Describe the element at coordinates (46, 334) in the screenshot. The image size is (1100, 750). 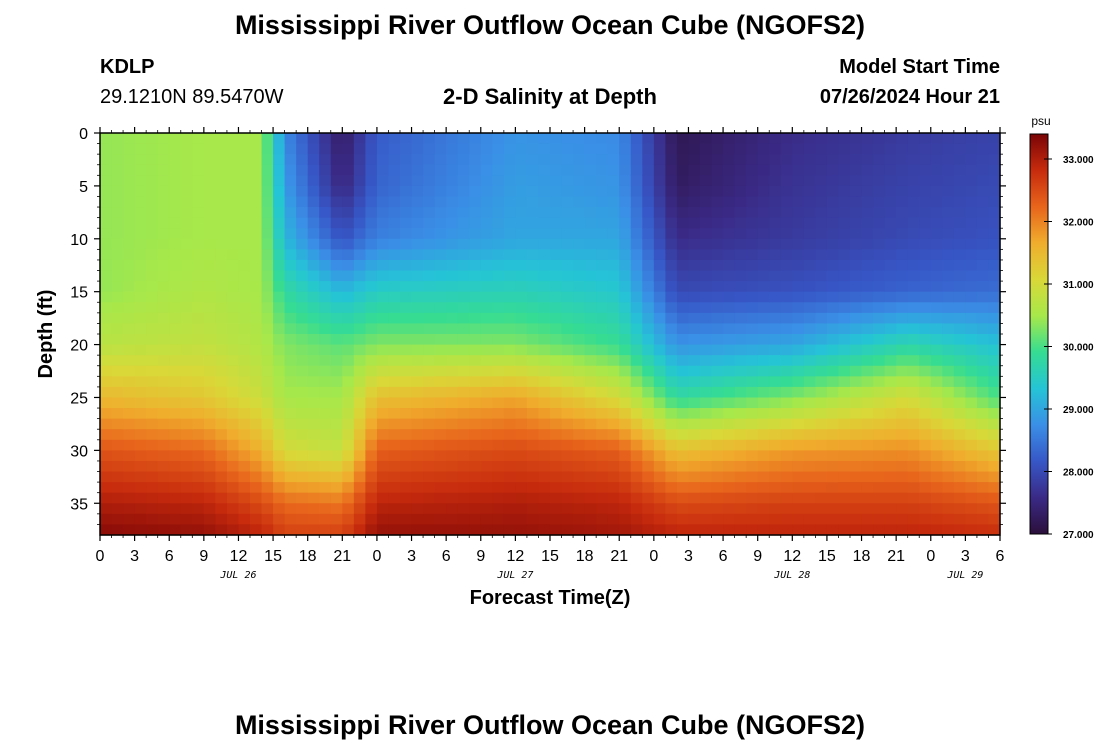
I see `y-axis-title: Depth (ft)` at that location.